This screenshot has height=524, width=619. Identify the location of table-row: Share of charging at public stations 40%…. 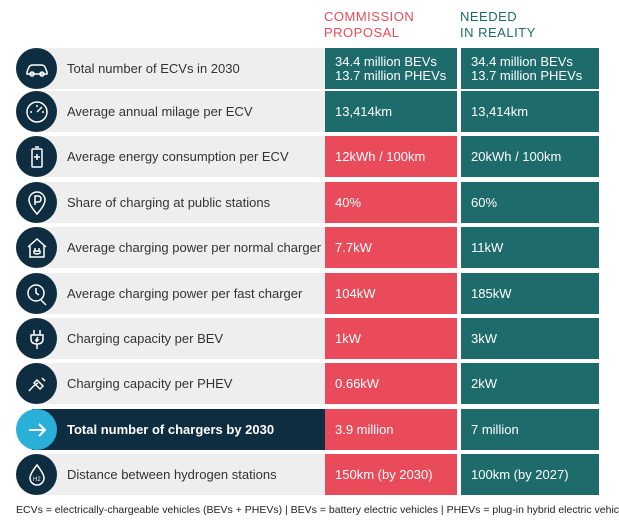
(306, 202).